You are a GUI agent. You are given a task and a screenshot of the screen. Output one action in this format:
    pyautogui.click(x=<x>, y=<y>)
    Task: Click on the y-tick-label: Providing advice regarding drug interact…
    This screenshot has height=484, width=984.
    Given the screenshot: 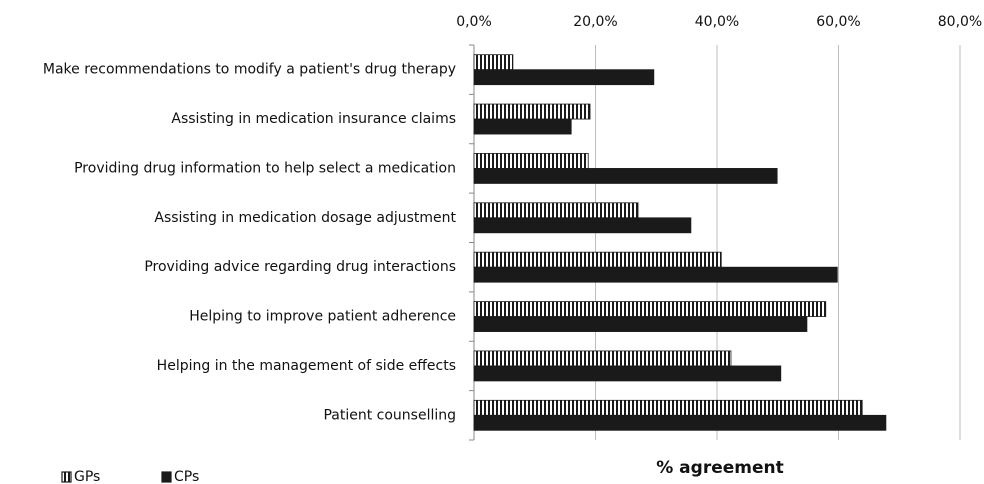 What is the action you would take?
    pyautogui.click(x=300, y=267)
    